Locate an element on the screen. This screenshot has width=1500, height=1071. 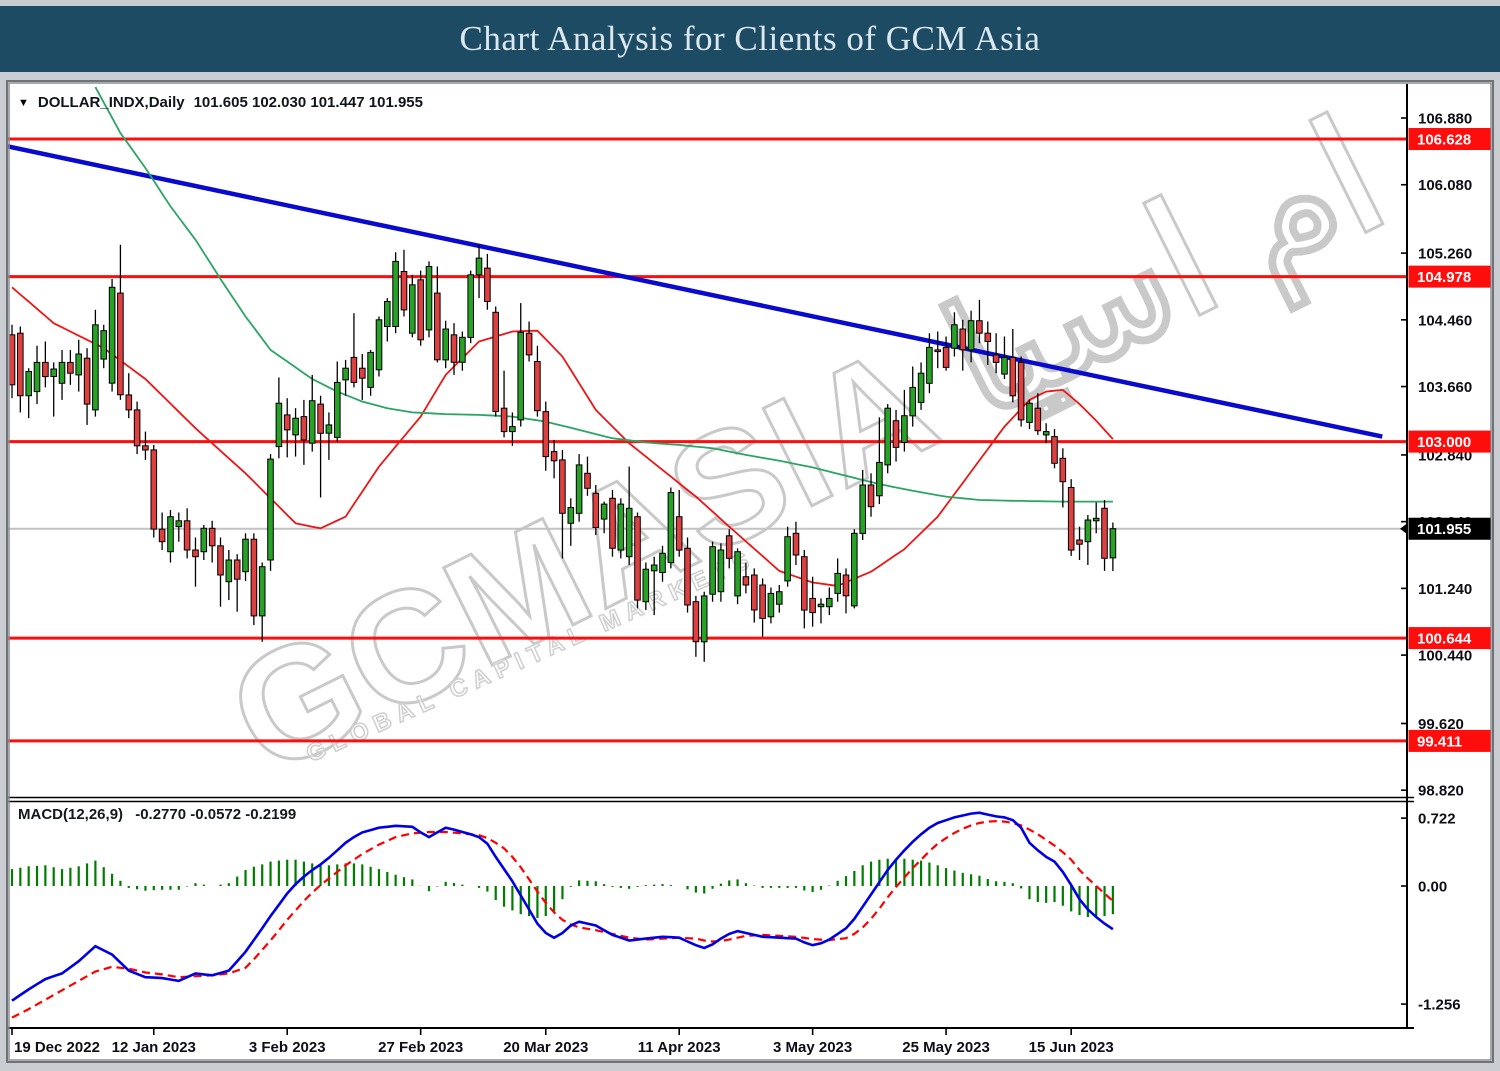
price-tick-label: 100.440 is located at coordinates (1445, 656).